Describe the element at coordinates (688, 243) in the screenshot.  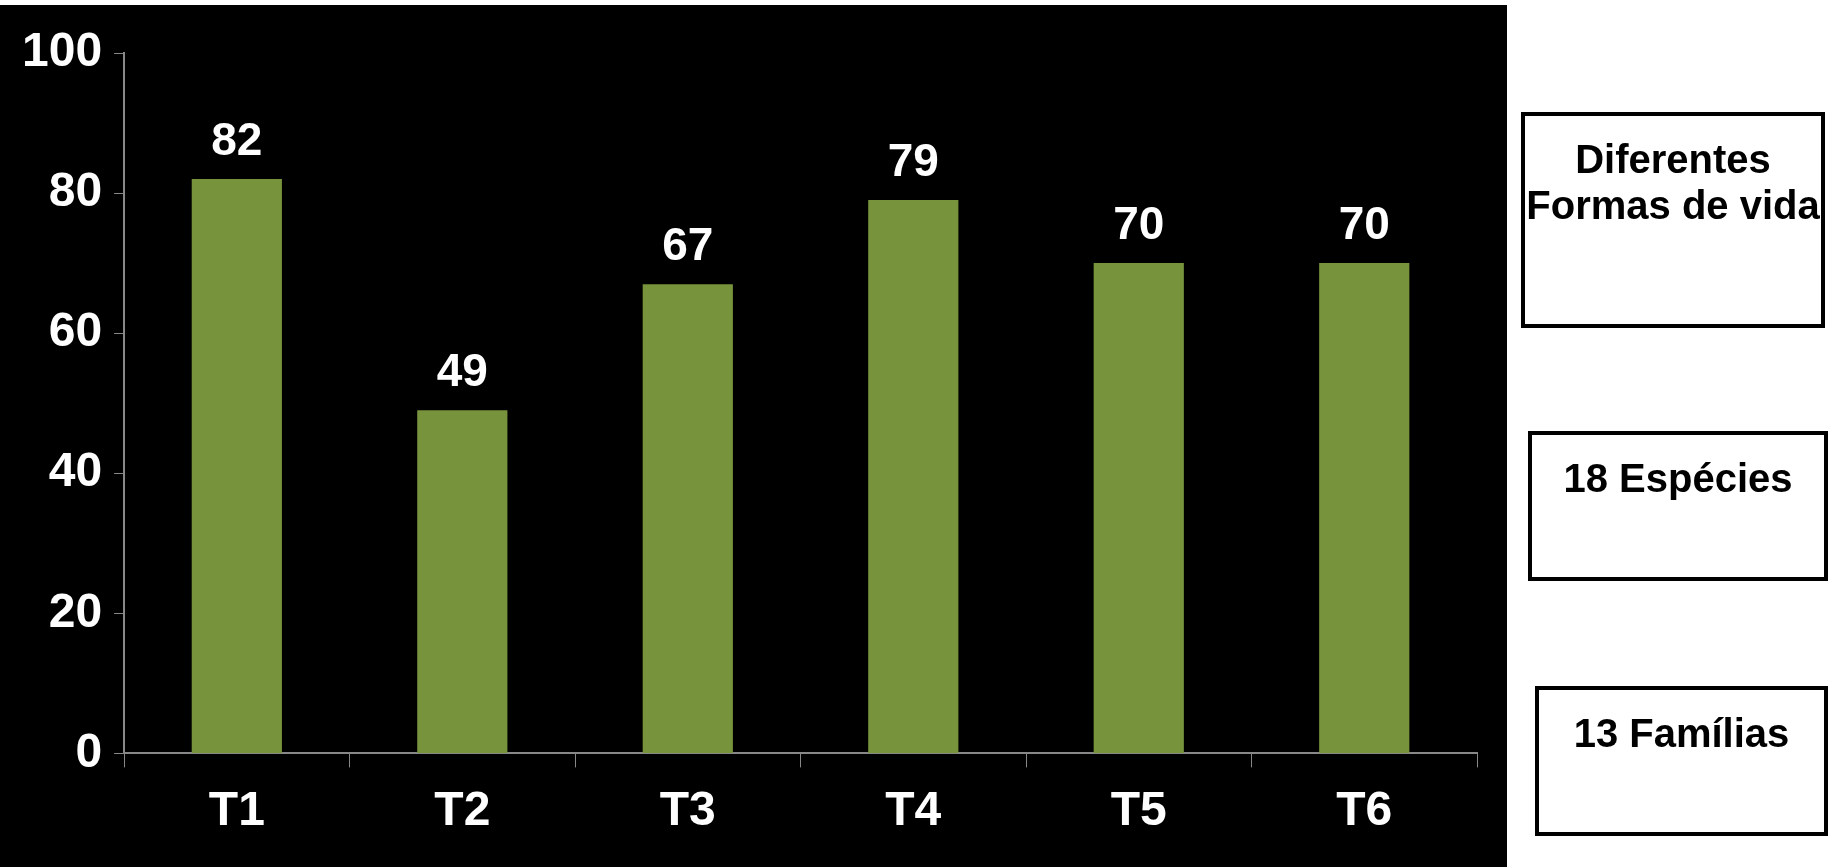
I see `data-label: 67` at that location.